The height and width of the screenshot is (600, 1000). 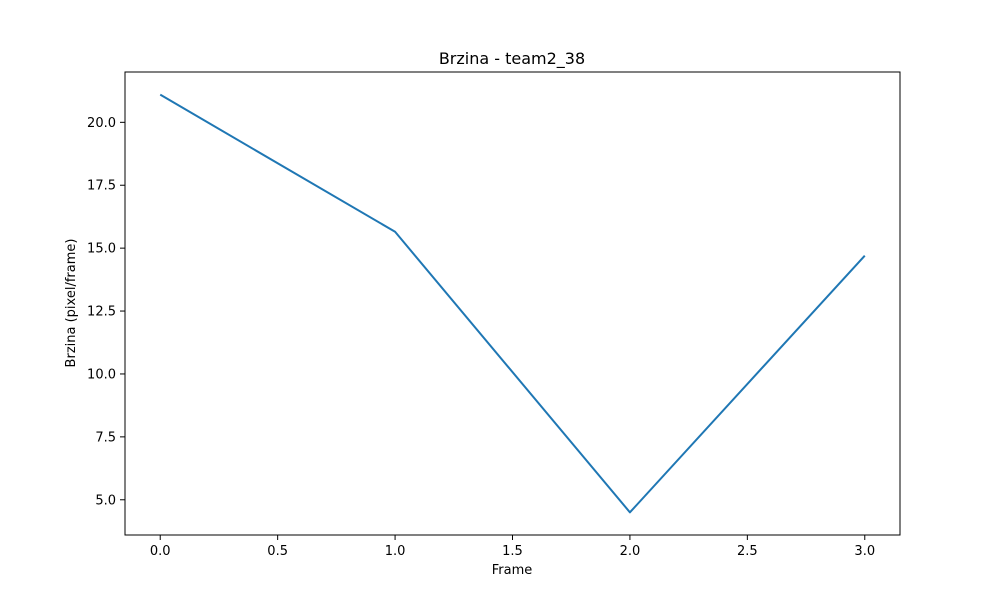 I want to click on x-axis-label: Frame, so click(x=512, y=570).